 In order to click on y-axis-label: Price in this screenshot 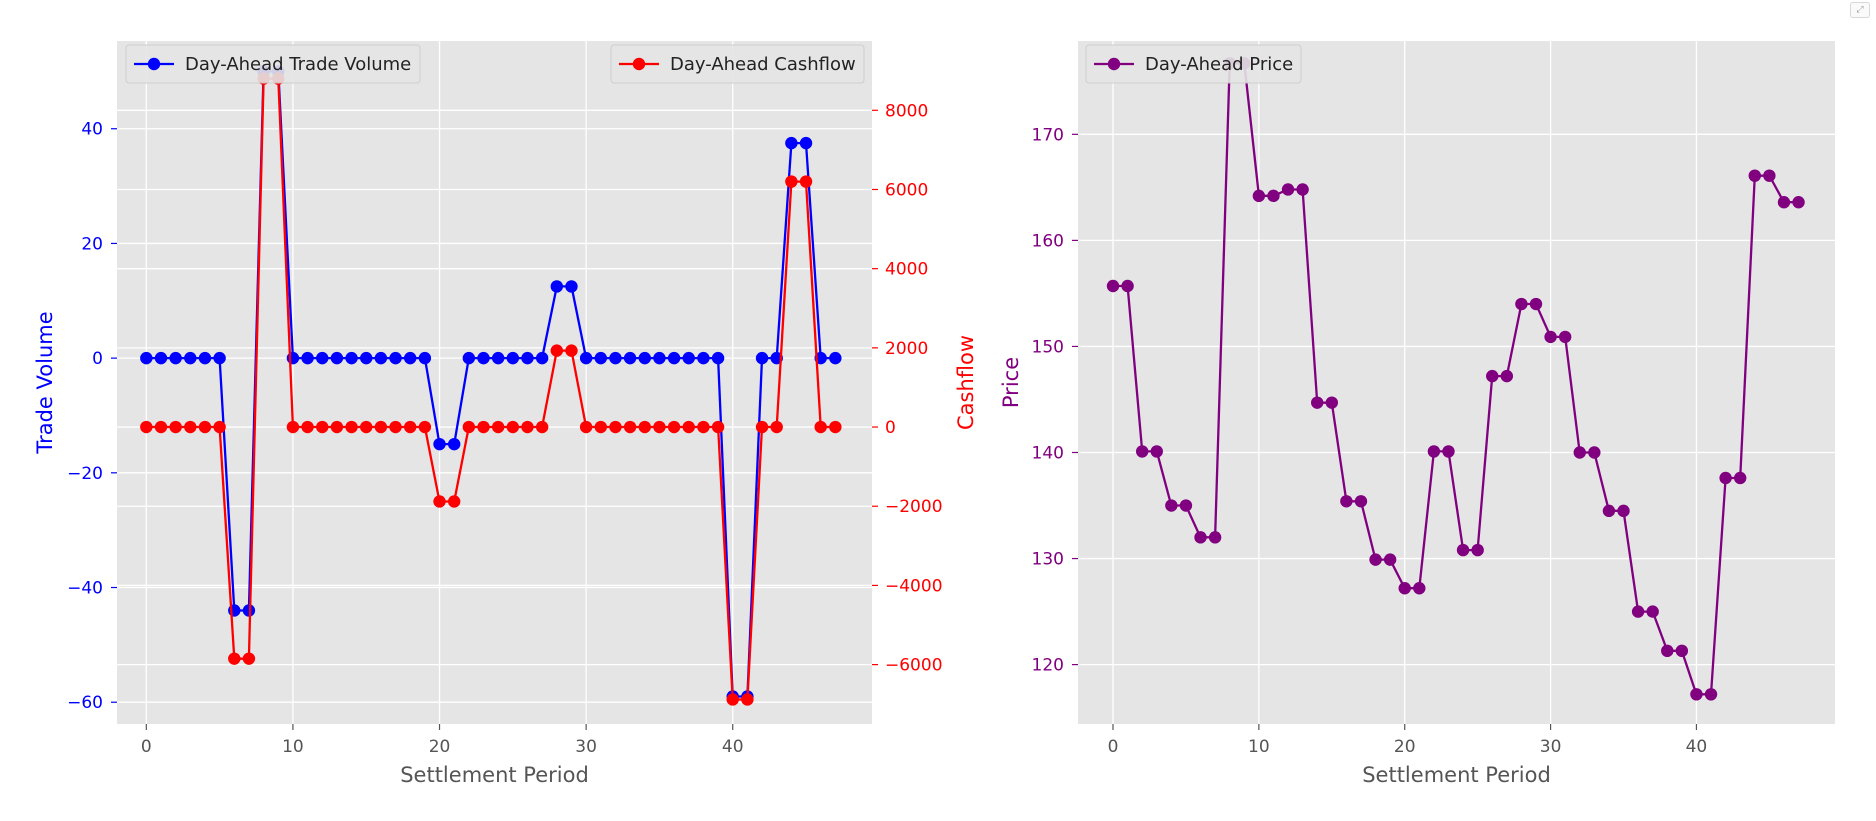, I will do `click(1011, 382)`.